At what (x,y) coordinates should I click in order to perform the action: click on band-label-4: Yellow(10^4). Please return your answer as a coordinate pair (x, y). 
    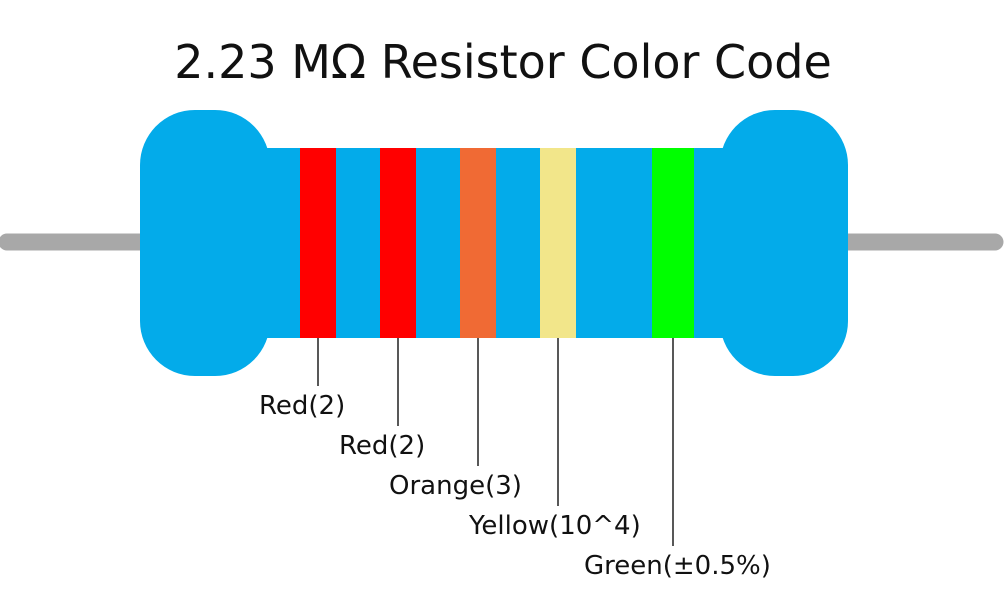
    Looking at the image, I should click on (554, 526).